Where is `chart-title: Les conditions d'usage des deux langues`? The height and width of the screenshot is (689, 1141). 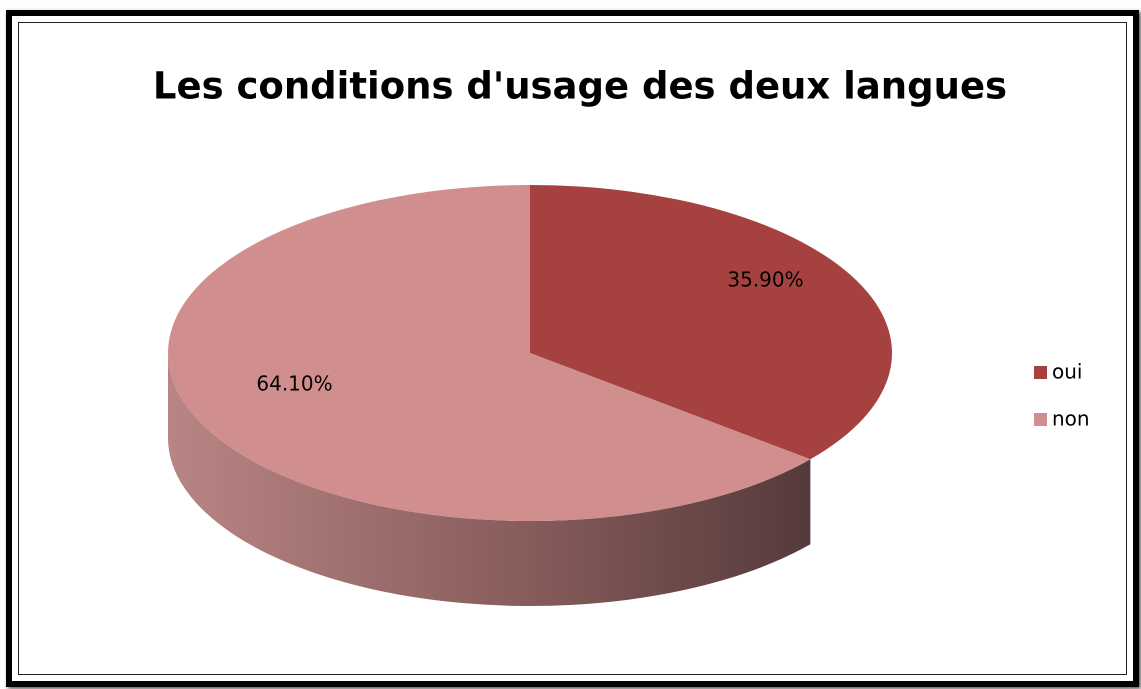 chart-title: Les conditions d'usage des deux langues is located at coordinates (580, 86).